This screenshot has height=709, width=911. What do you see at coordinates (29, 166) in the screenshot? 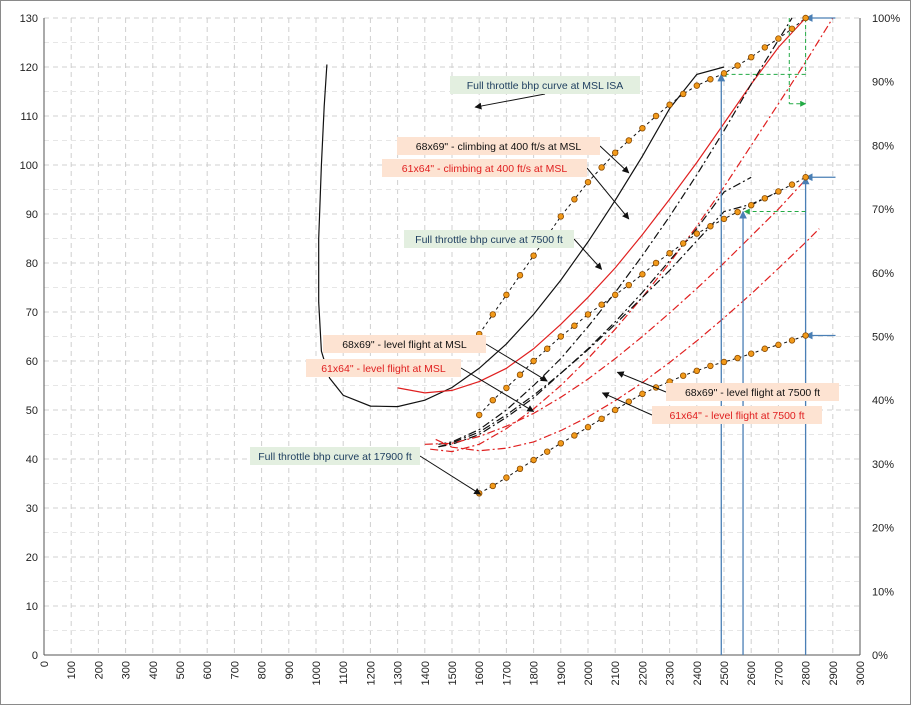
I see `y-tick-label: 100` at bounding box center [29, 166].